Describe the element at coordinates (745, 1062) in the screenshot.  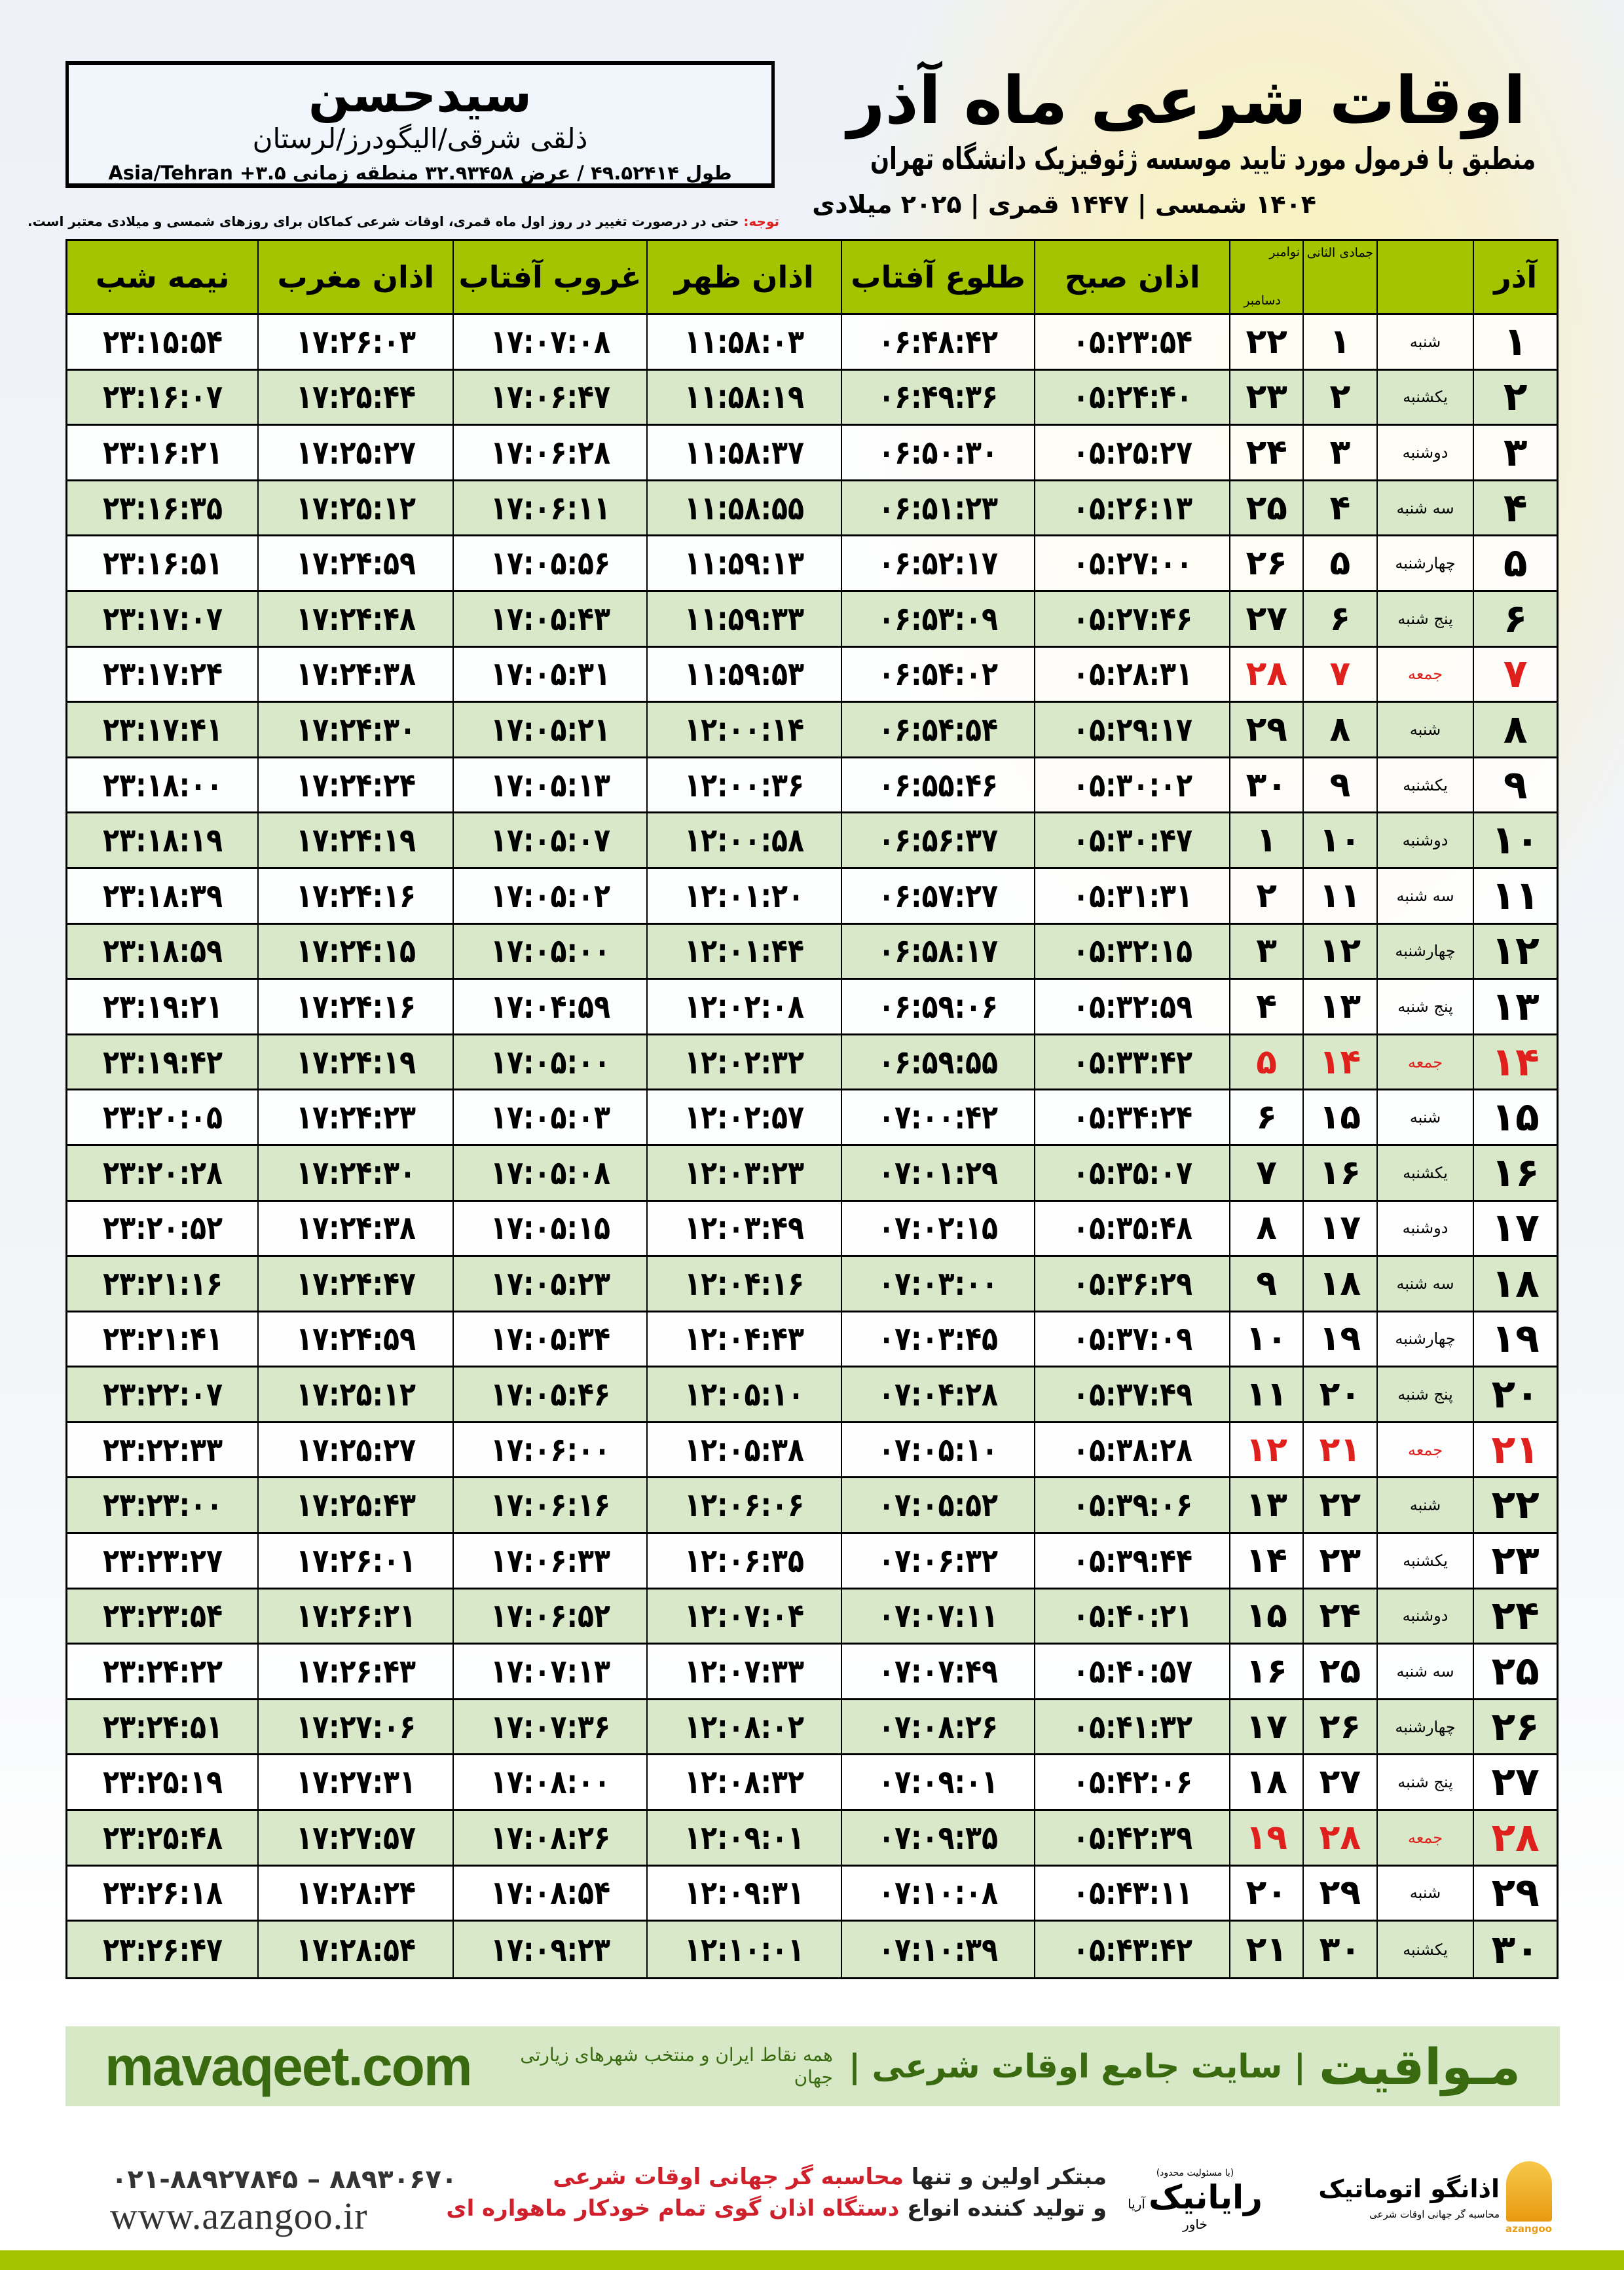
I see `cell-dhuhr: ۱۲:۰۲:۳۲` at that location.